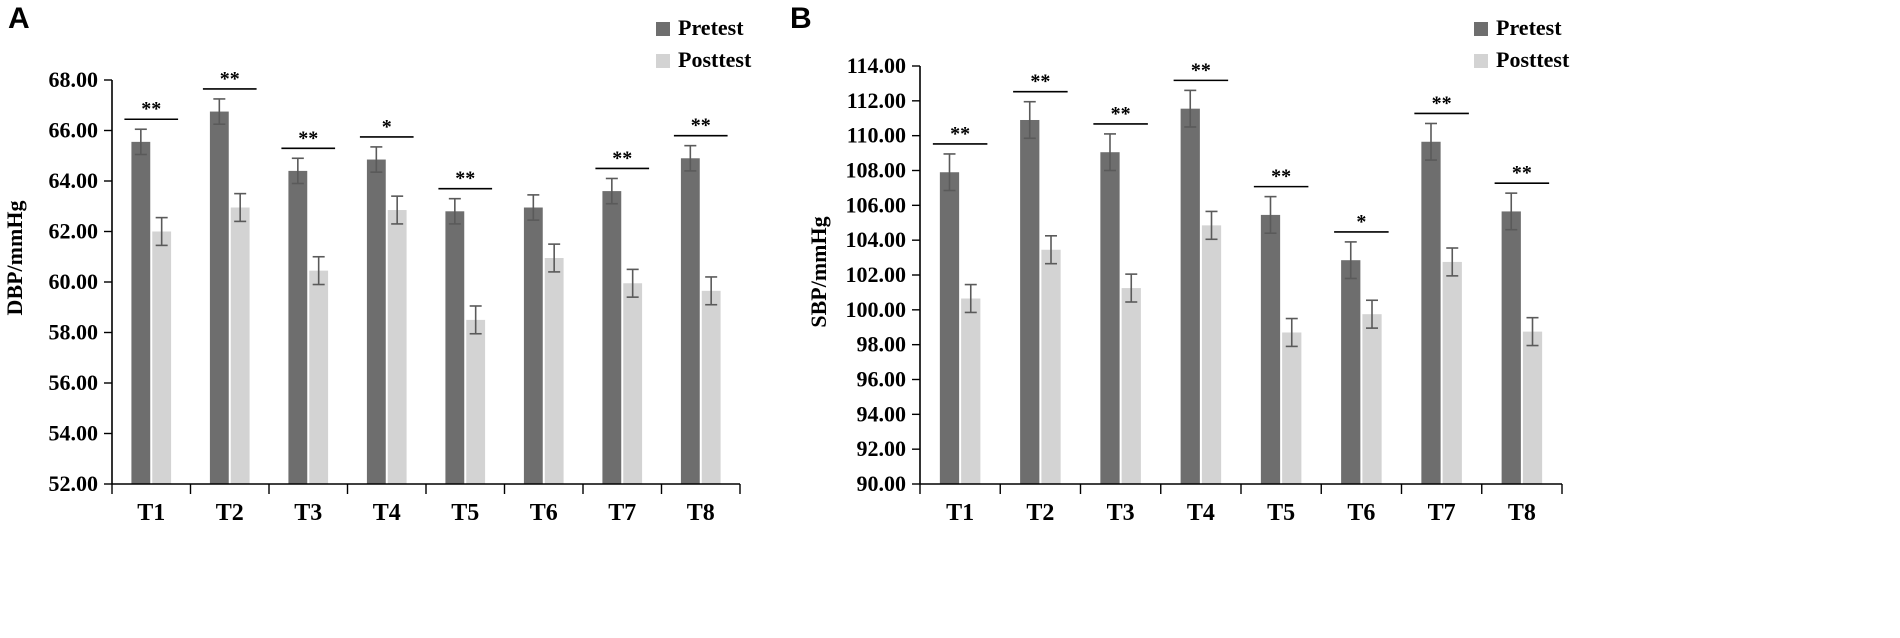 Image resolution: width=1900 pixels, height=638 pixels. What do you see at coordinates (876, 65) in the screenshot?
I see `y-tick-label: 114.00` at bounding box center [876, 65].